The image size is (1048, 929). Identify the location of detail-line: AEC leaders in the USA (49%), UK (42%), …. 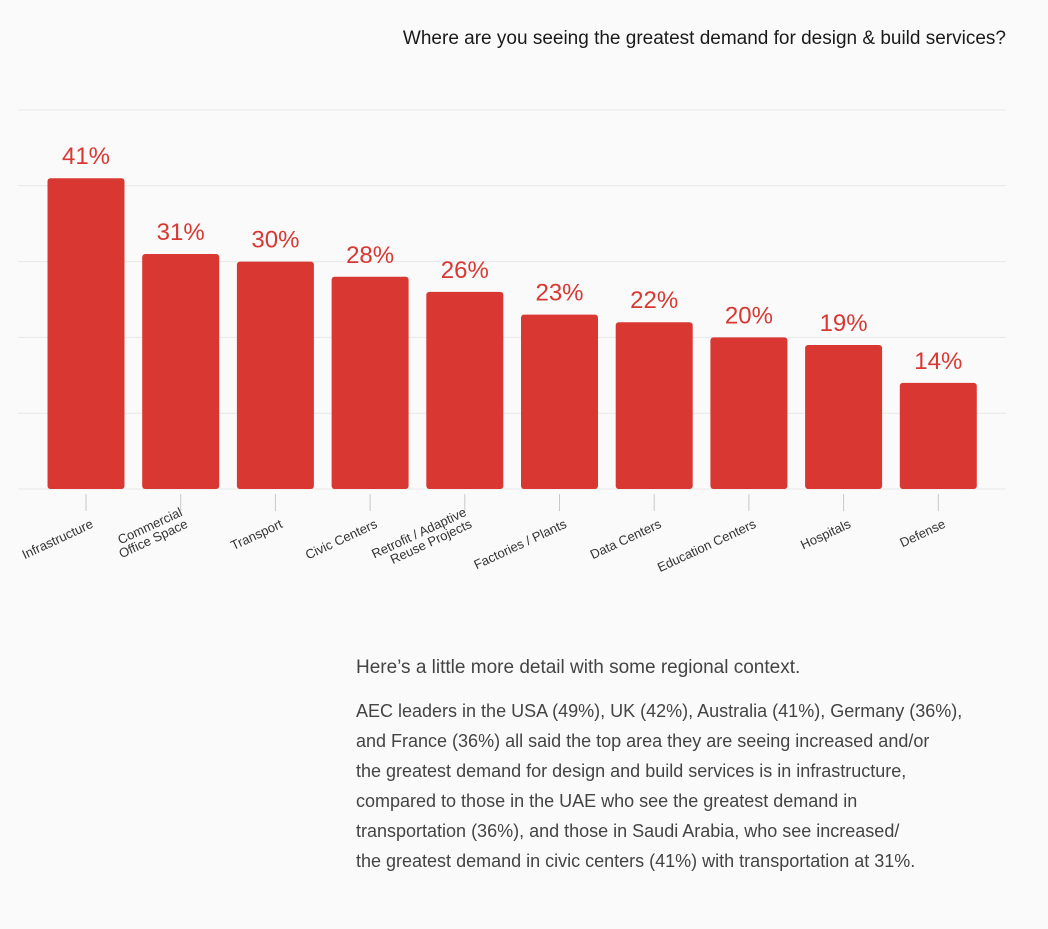
(659, 711).